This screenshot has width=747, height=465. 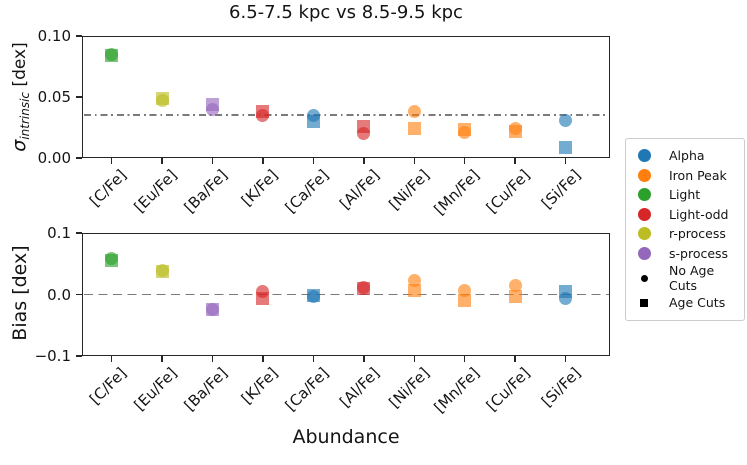 I want to click on legend-item-age-cuts-marker-col, so click(x=644, y=302).